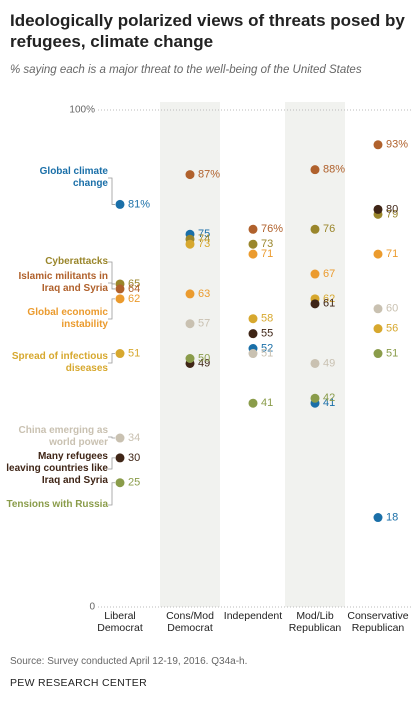 The height and width of the screenshot is (710, 420). What do you see at coordinates (134, 438) in the screenshot?
I see `value-label: 34` at bounding box center [134, 438].